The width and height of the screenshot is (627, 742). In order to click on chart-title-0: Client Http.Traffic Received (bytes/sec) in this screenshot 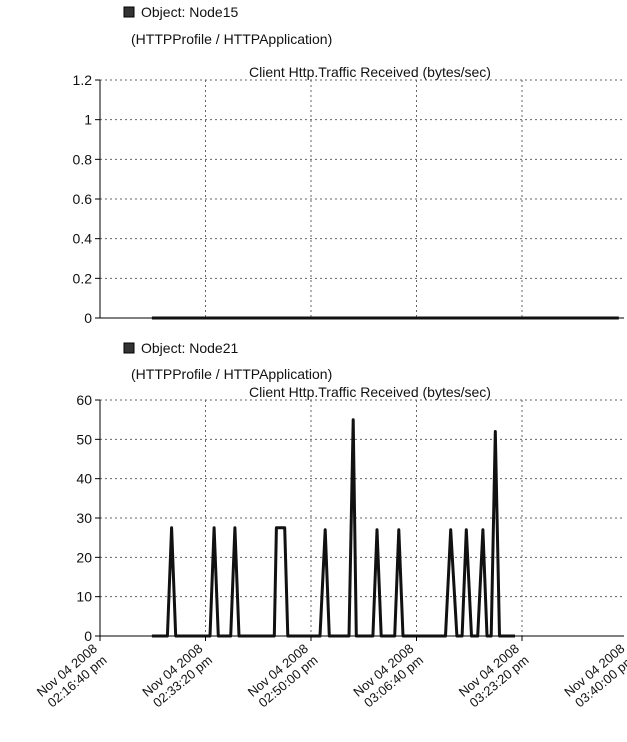, I will do `click(370, 72)`.